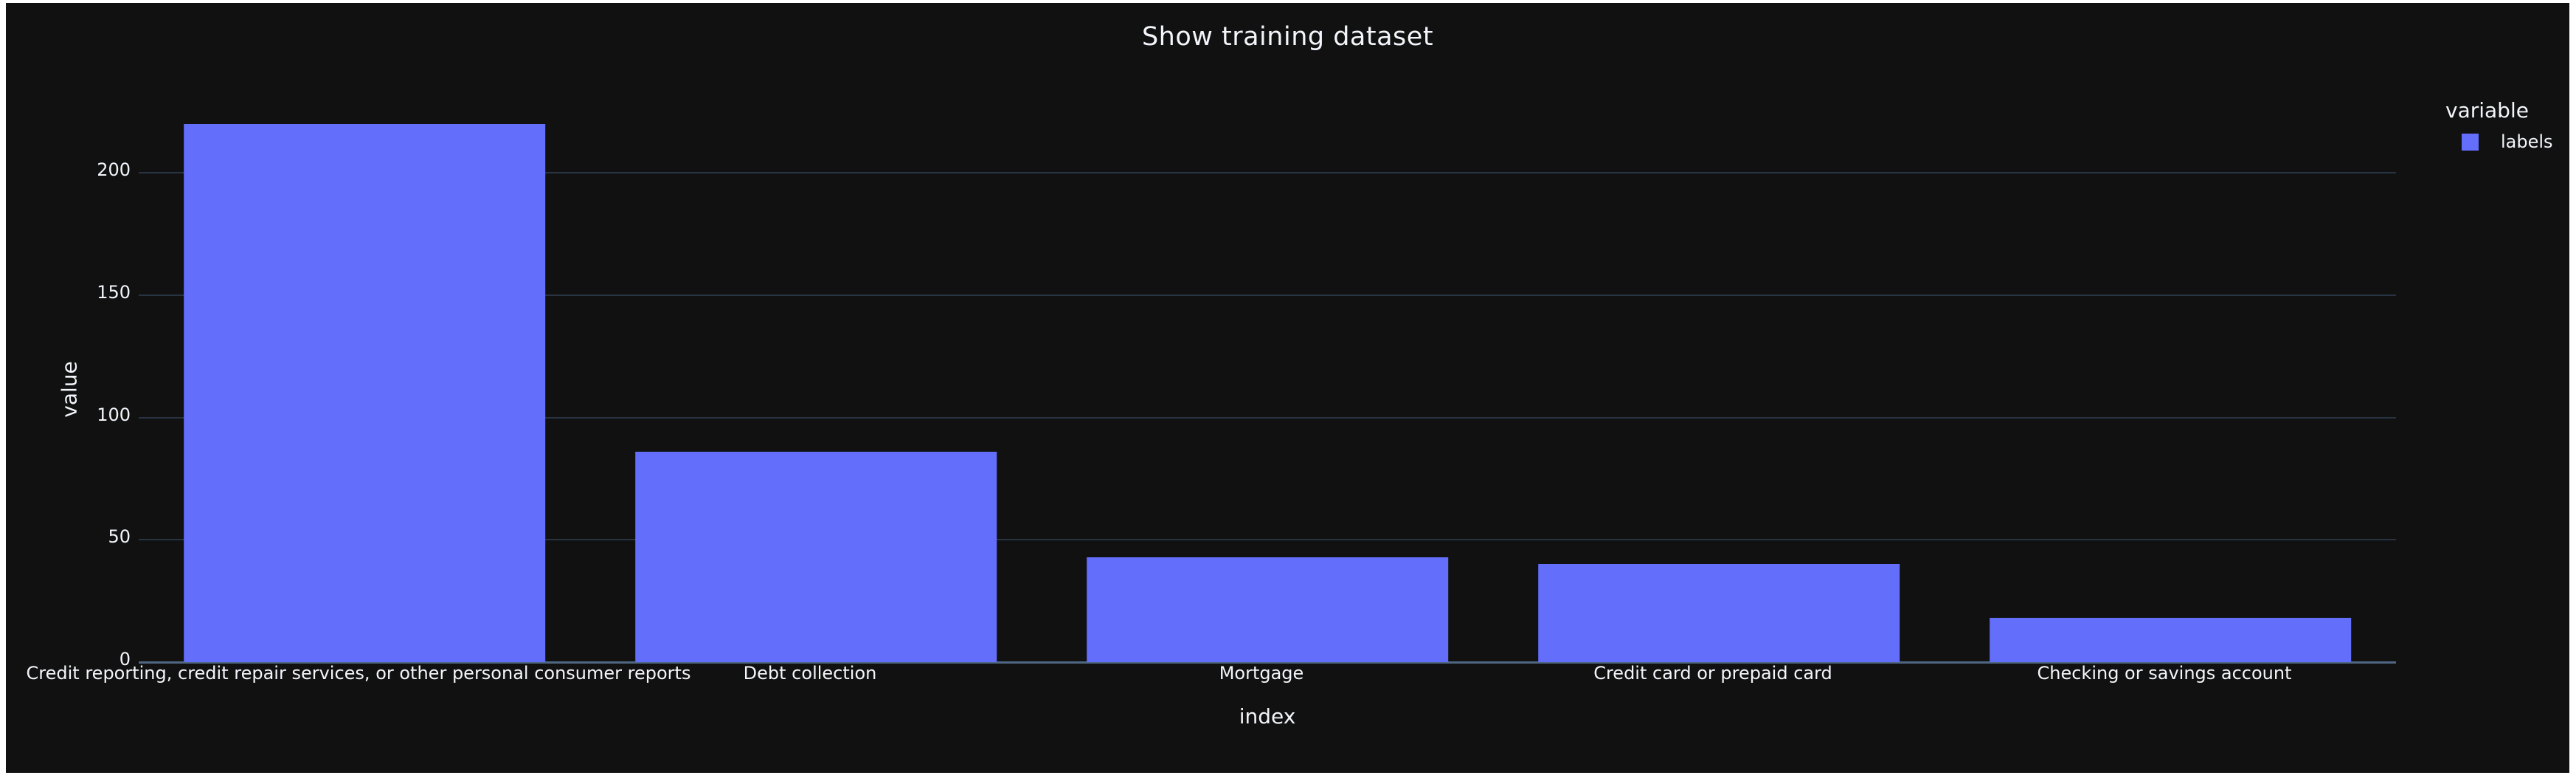 The width and height of the screenshot is (2576, 778). I want to click on y-tick-label: 200, so click(114, 170).